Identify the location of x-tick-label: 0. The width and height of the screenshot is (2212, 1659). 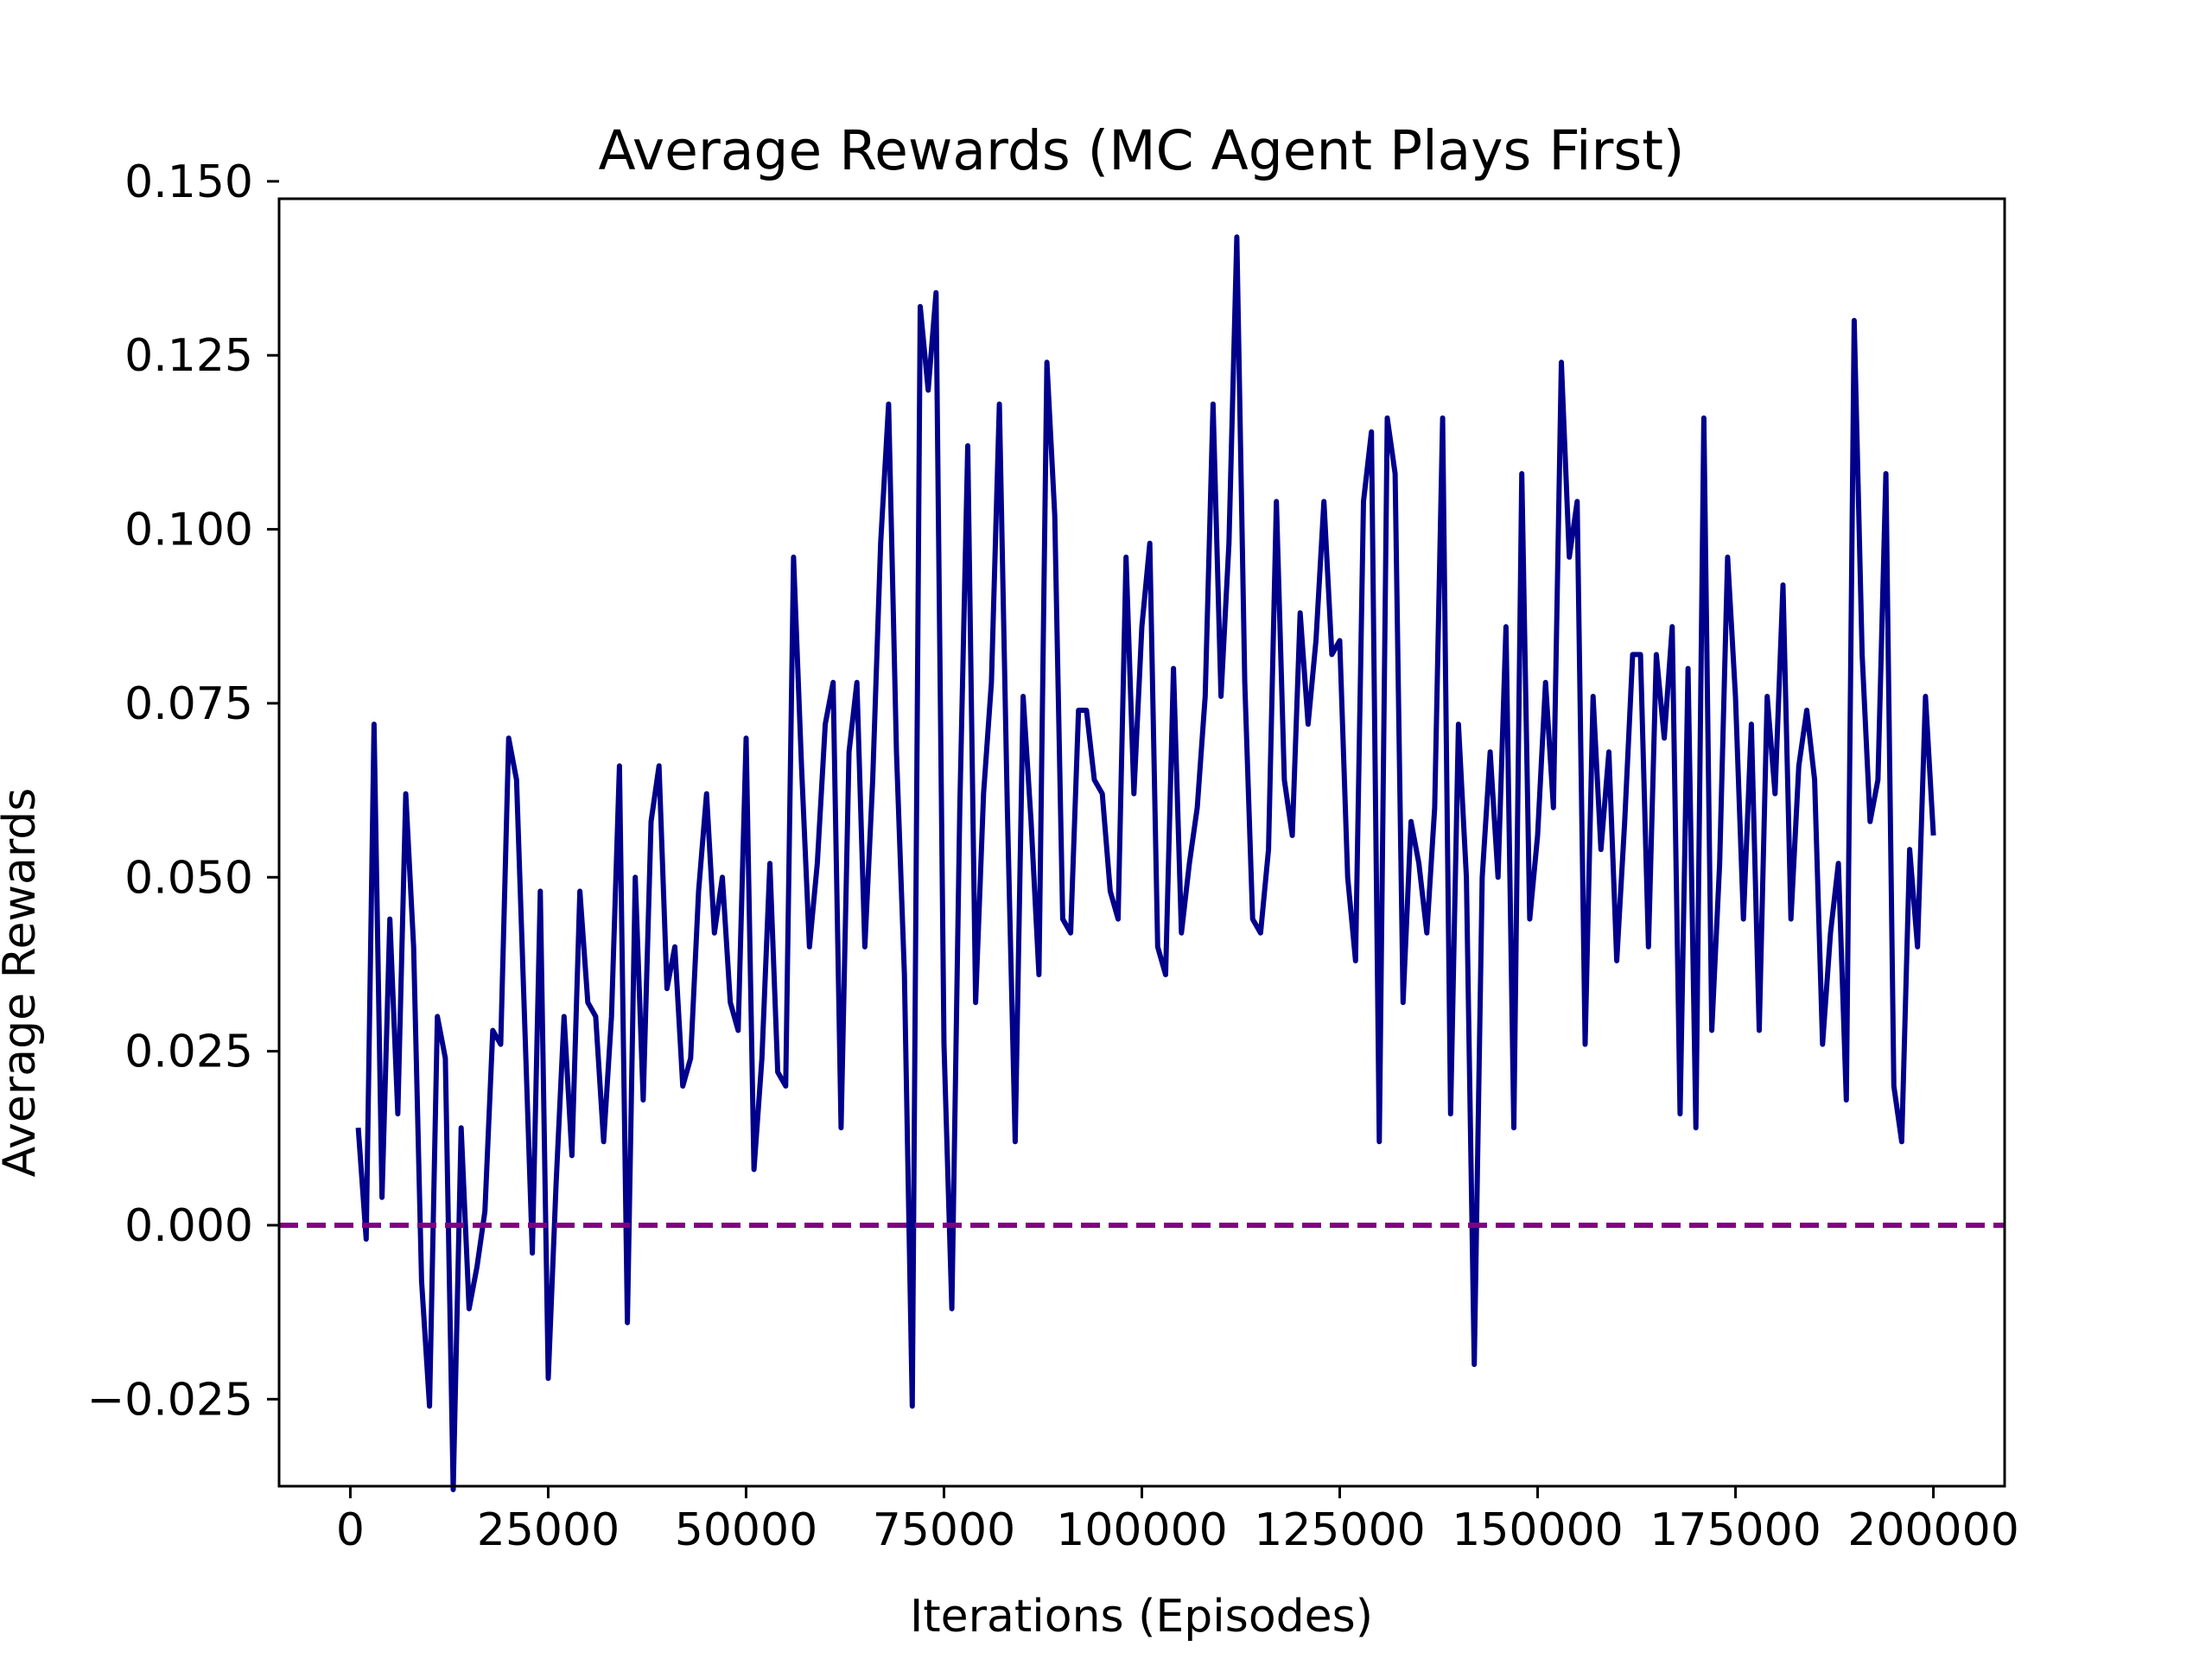
(350, 1530).